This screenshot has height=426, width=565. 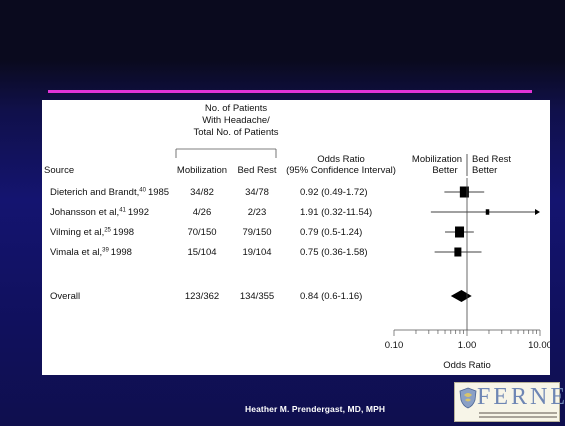 I want to click on x-tick-label: 0.10, so click(x=394, y=345).